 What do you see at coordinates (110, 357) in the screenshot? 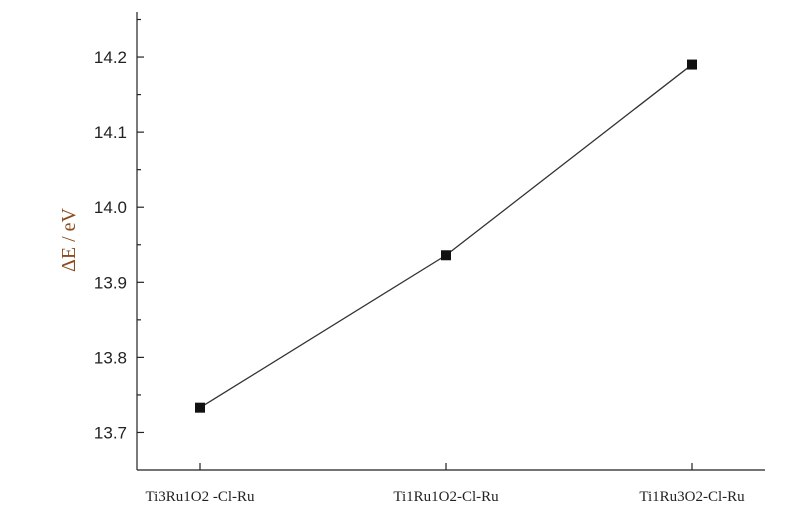
I see `y-tick-label: 13.8` at bounding box center [110, 357].